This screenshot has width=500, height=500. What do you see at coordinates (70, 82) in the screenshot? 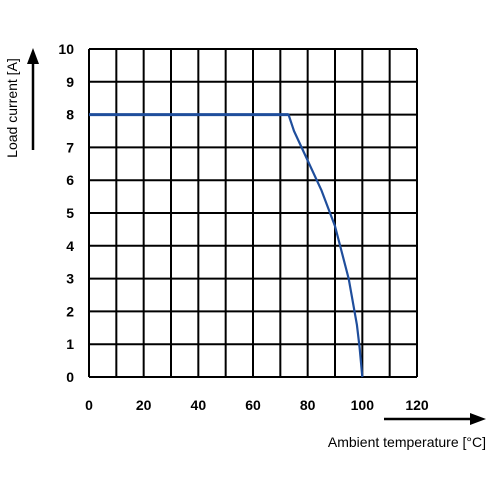
I see `y-tick-label: 9` at bounding box center [70, 82].